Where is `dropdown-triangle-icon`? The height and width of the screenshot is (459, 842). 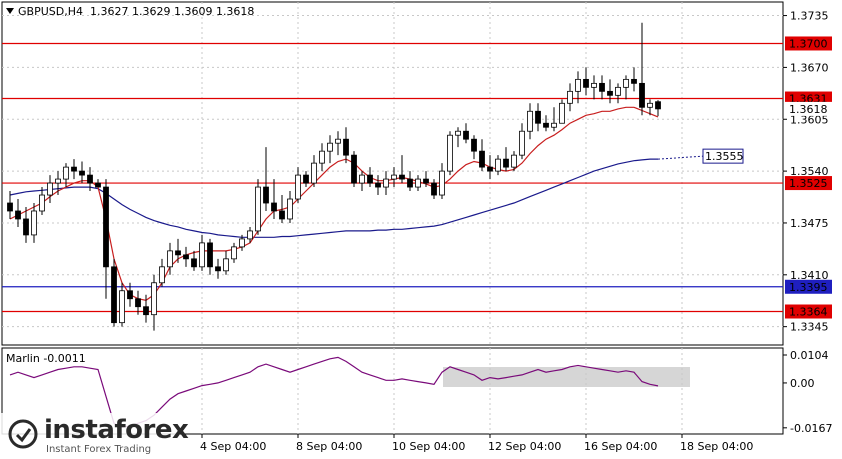
dropdown-triangle-icon is located at coordinates (10, 11).